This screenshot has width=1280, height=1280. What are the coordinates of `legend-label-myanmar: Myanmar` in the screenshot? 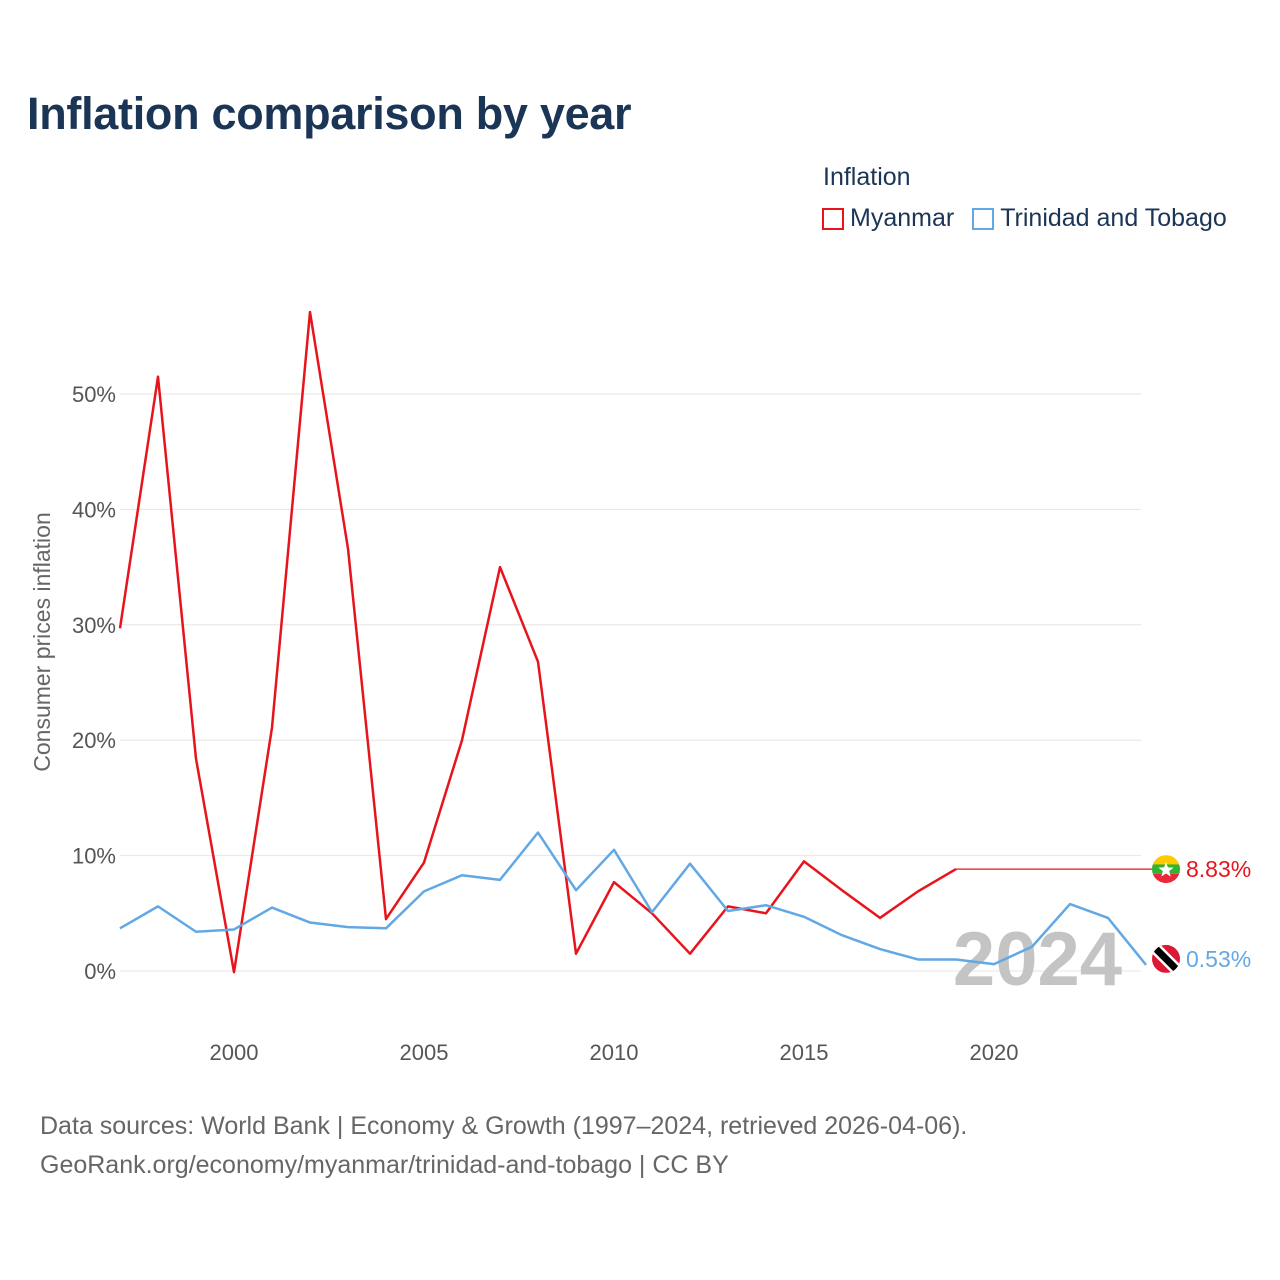 It's located at (902, 218).